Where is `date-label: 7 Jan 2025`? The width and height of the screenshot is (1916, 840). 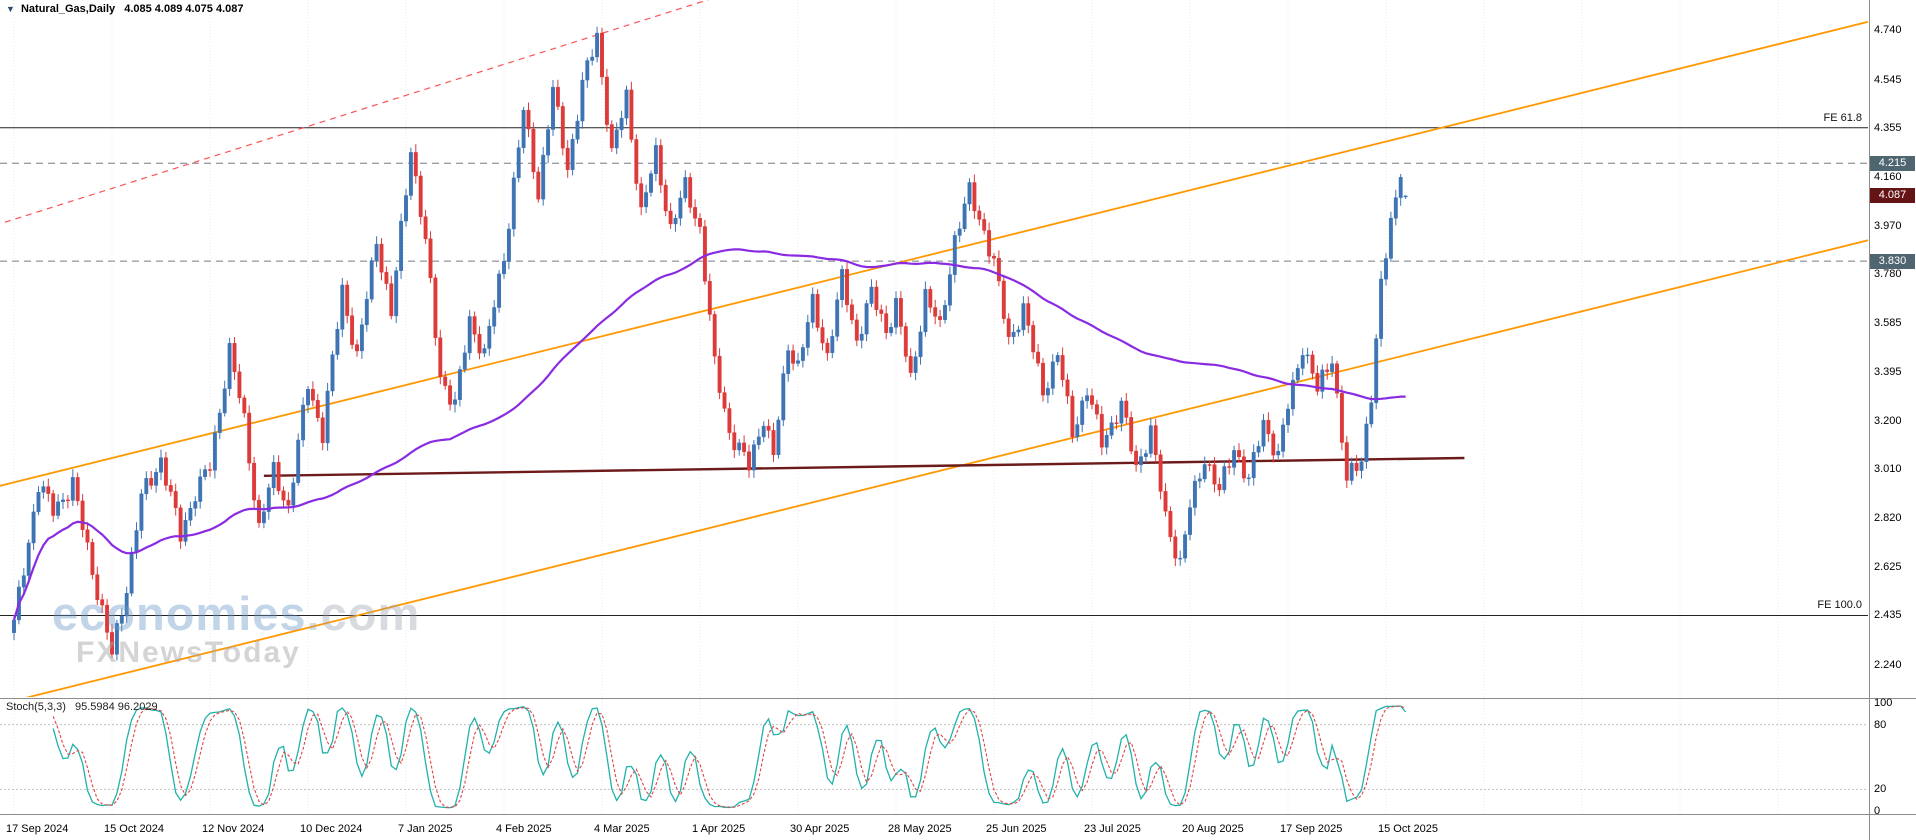 date-label: 7 Jan 2025 is located at coordinates (425, 829).